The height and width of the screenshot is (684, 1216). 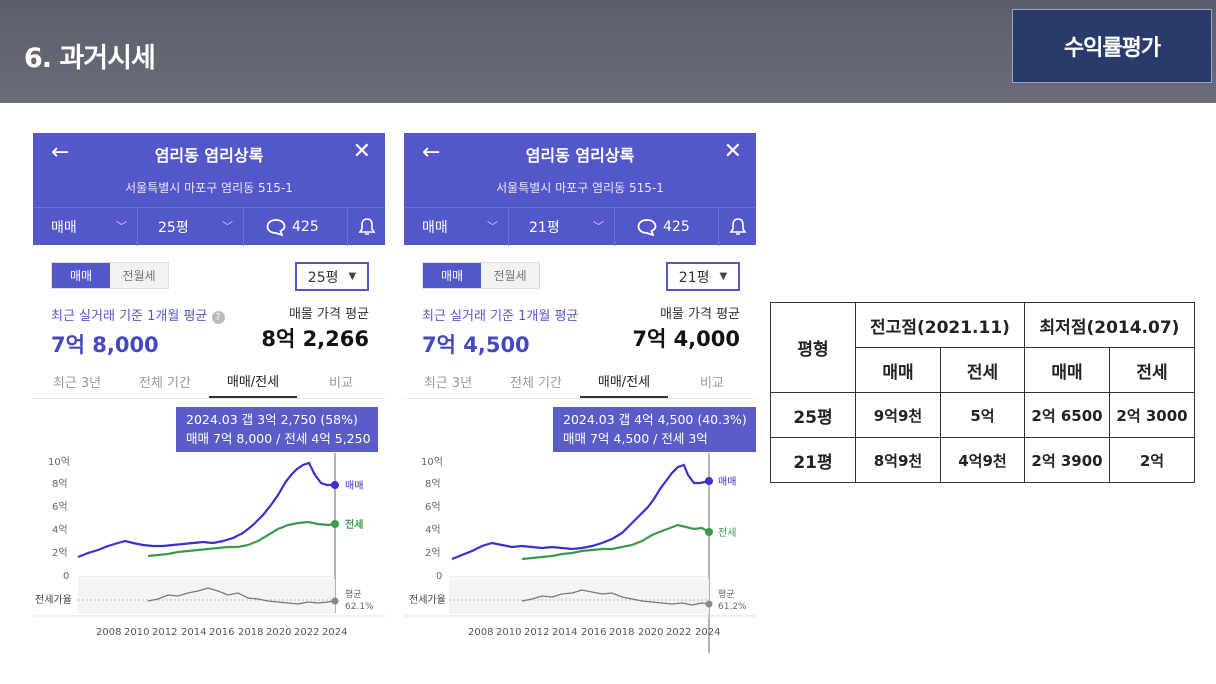 What do you see at coordinates (898, 460) in the screenshot?
I see `cell-high-sale: 8억9천` at bounding box center [898, 460].